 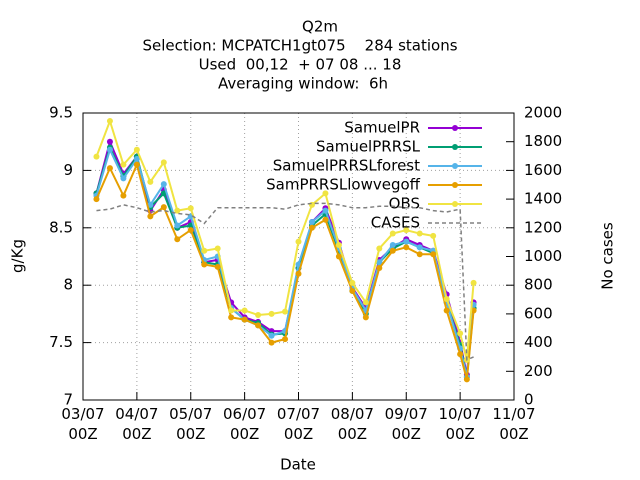 I want to click on y-tick-label: 8.5, so click(x=61, y=227).